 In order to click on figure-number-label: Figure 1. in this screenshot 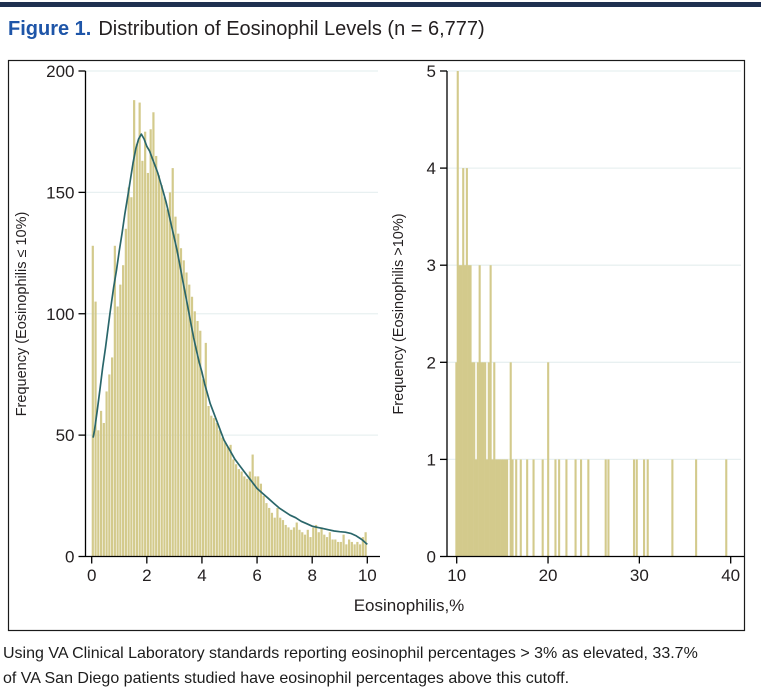, I will do `click(50, 29)`.